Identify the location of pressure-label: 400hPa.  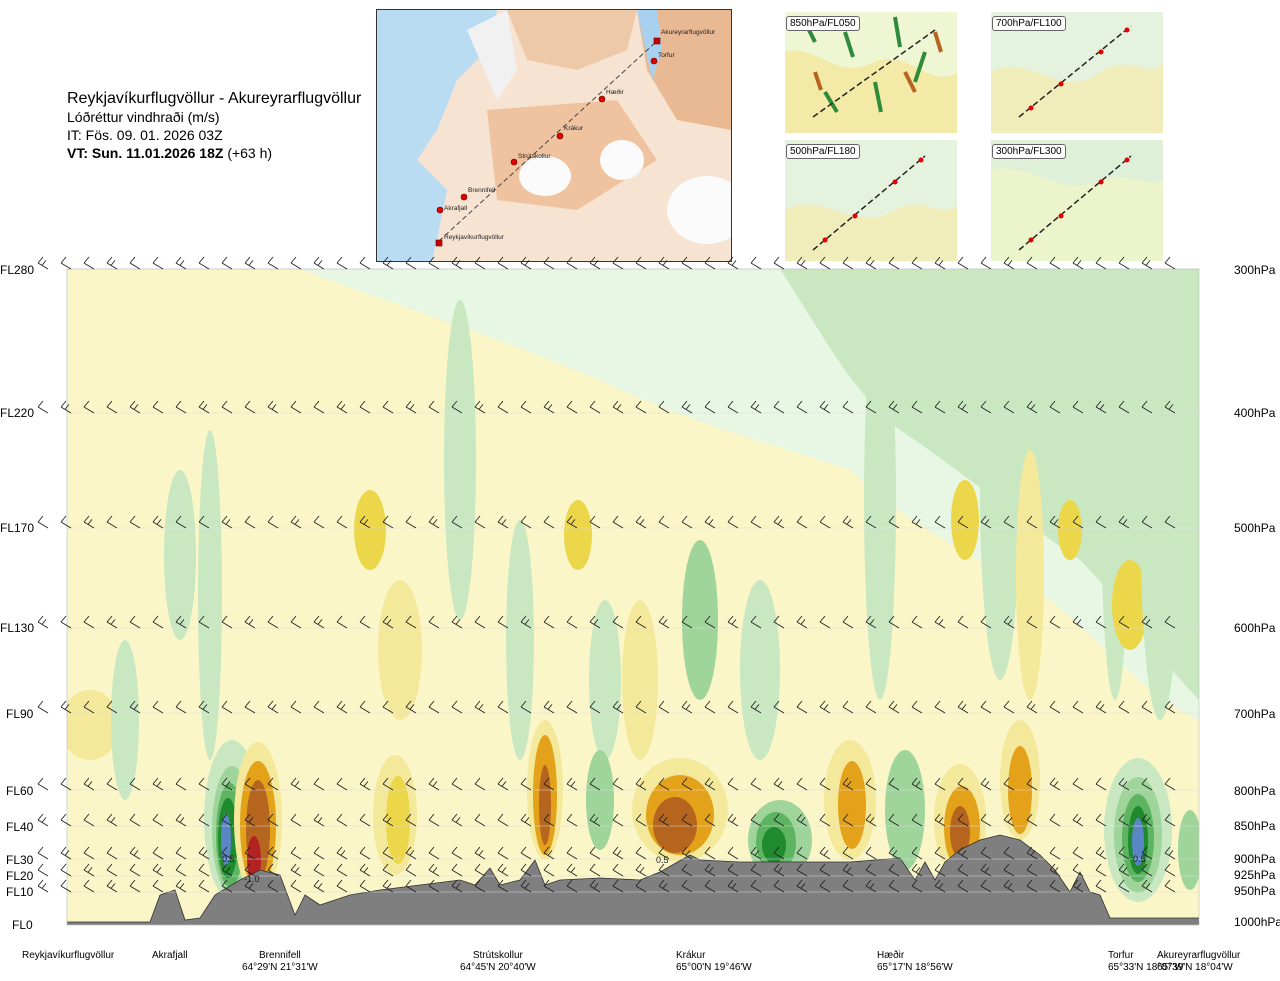
(1255, 413).